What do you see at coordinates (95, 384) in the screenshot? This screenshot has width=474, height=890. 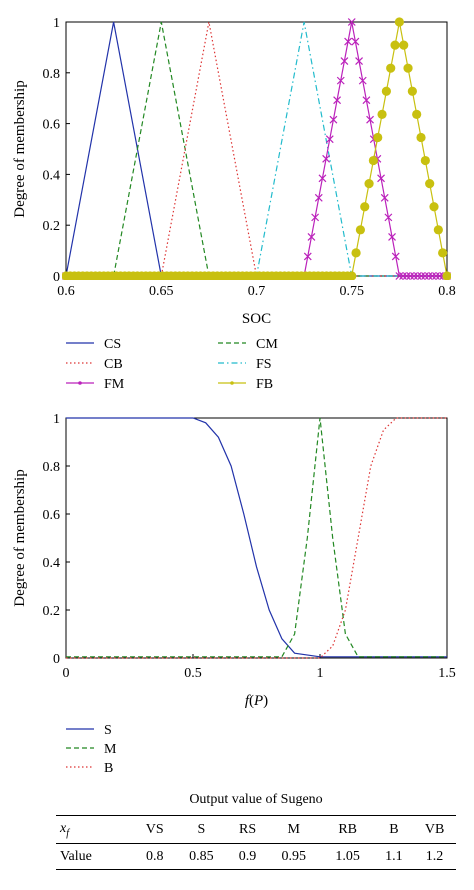 I see `legend-entry-fm: FM` at bounding box center [95, 384].